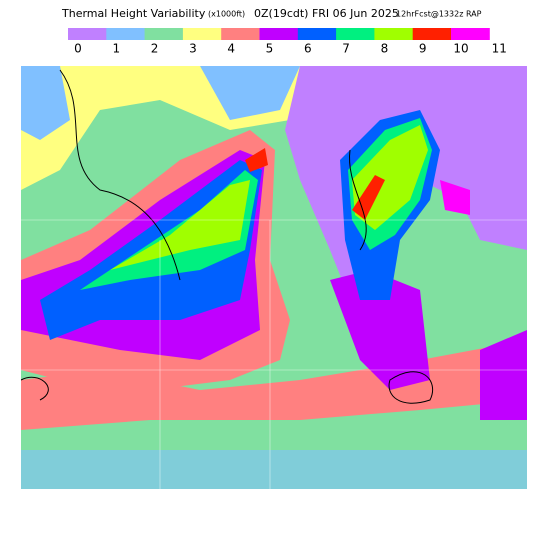  What do you see at coordinates (116, 49) in the screenshot?
I see `legend-label: 1` at bounding box center [116, 49].